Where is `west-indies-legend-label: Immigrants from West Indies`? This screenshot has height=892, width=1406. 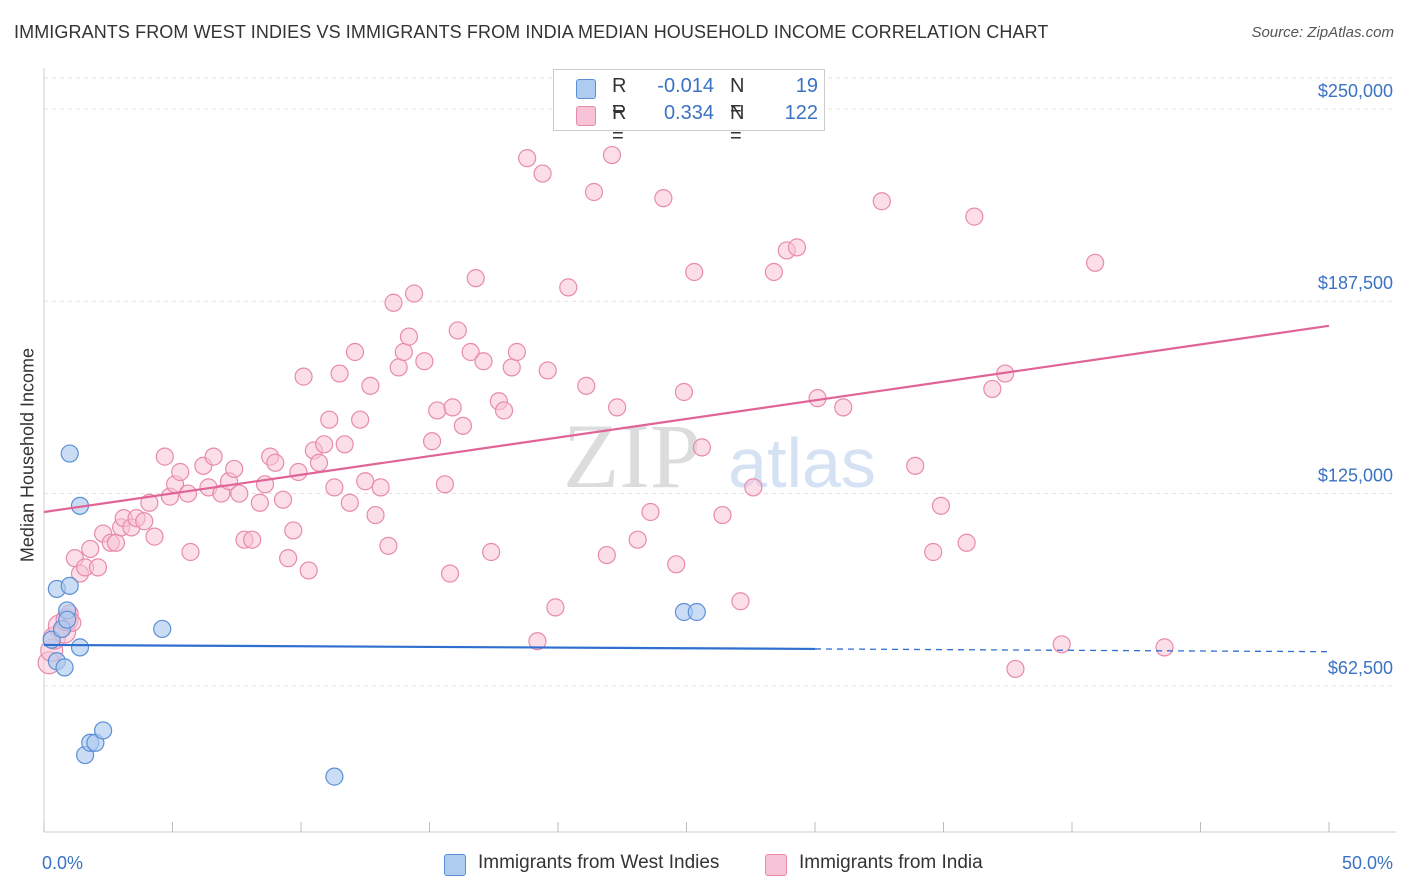 west-indies-legend-label: Immigrants from West Indies is located at coordinates (599, 862).